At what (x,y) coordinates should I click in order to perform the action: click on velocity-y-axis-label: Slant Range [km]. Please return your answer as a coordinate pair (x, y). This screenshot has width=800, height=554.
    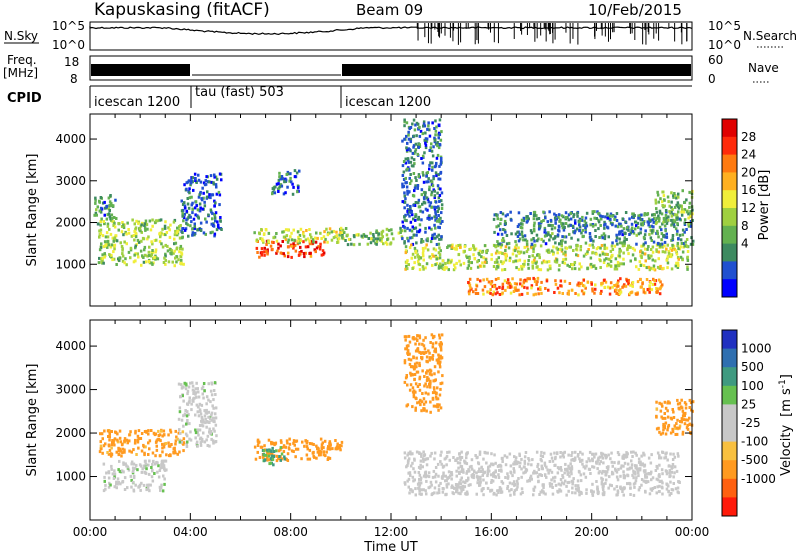
    Looking at the image, I should click on (32, 420).